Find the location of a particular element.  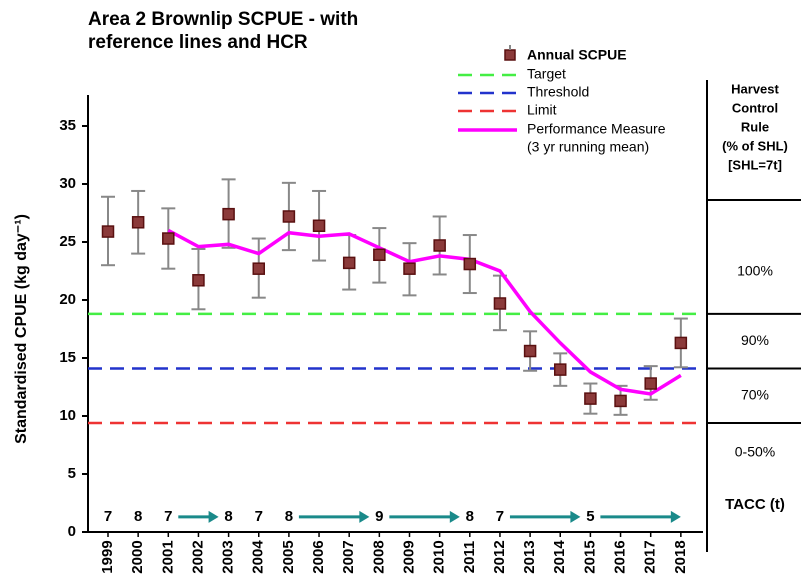

x-tick-label: 2003 is located at coordinates (228, 556).